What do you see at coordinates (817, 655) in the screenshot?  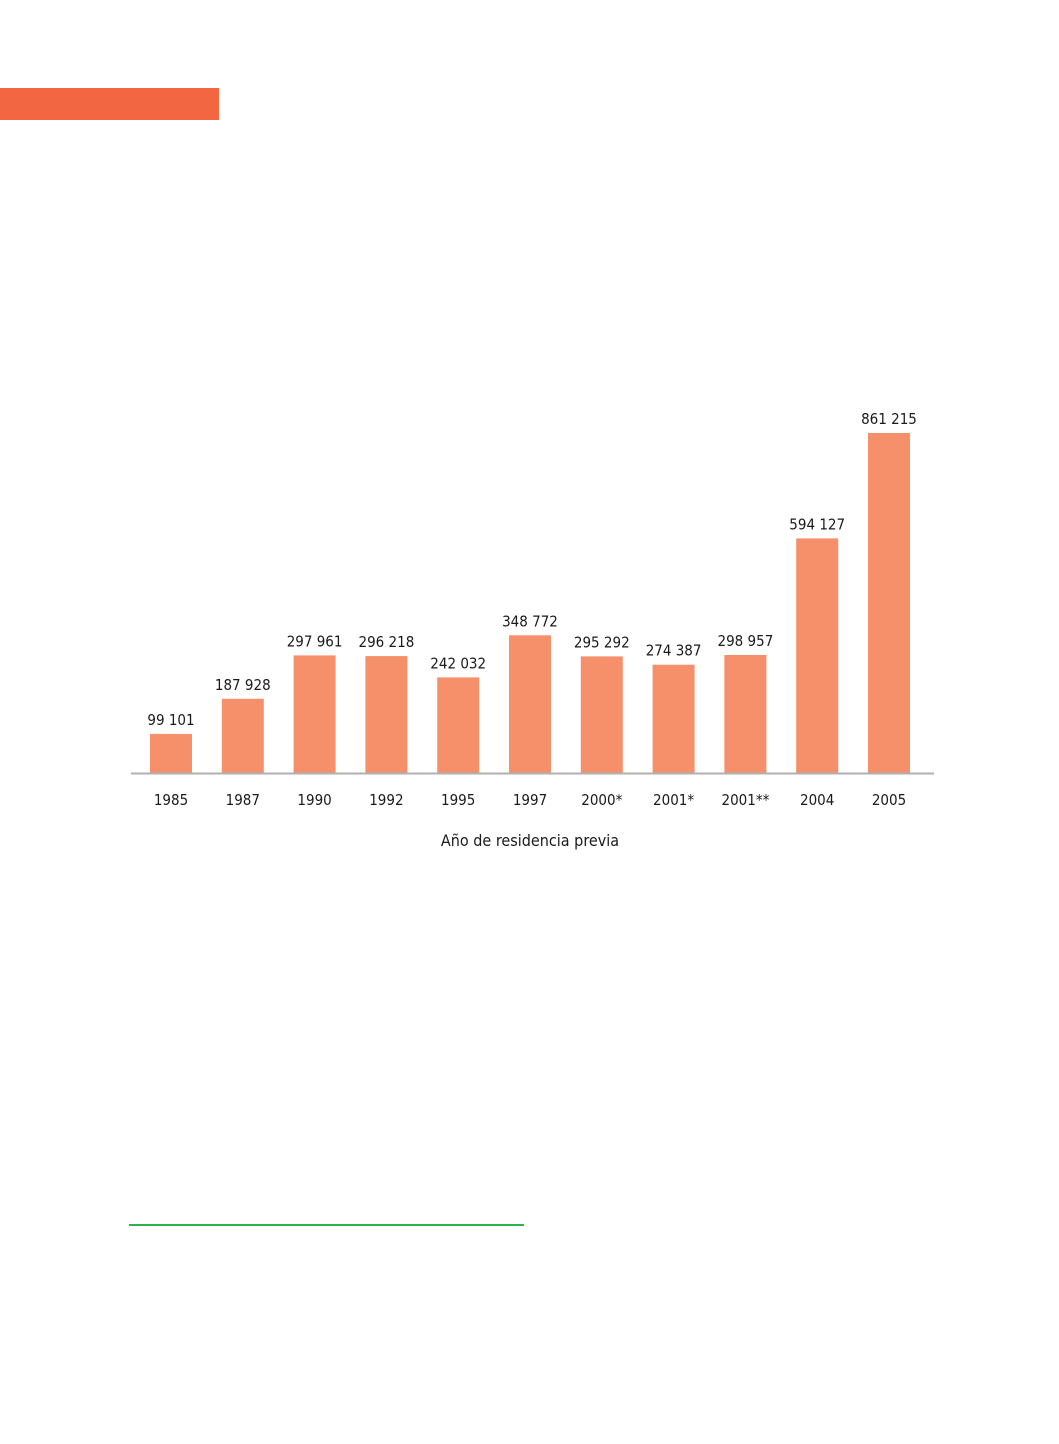 I see `bar-2004` at bounding box center [817, 655].